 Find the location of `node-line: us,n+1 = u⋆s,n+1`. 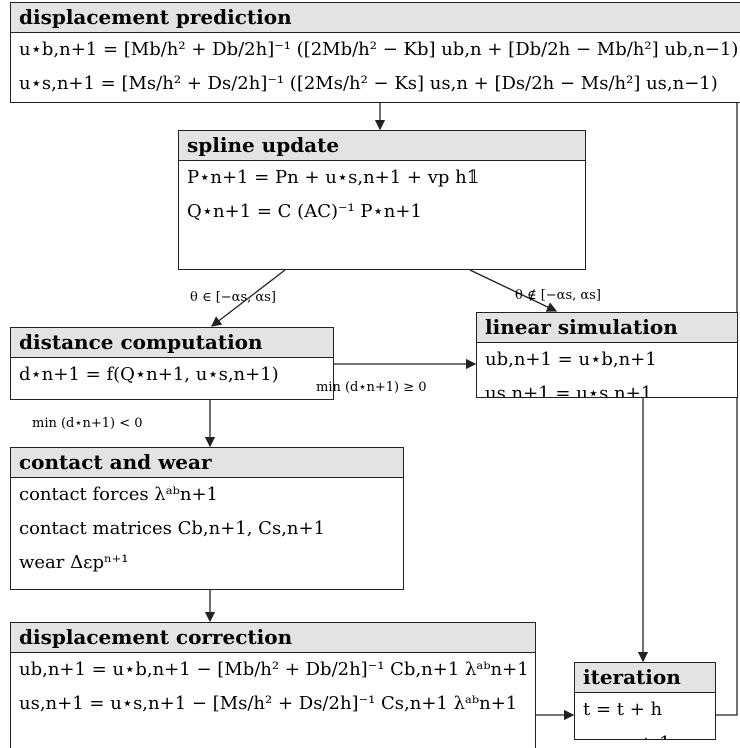

node-line: us,n+1 = u⋆s,n+1 is located at coordinates (569, 390).